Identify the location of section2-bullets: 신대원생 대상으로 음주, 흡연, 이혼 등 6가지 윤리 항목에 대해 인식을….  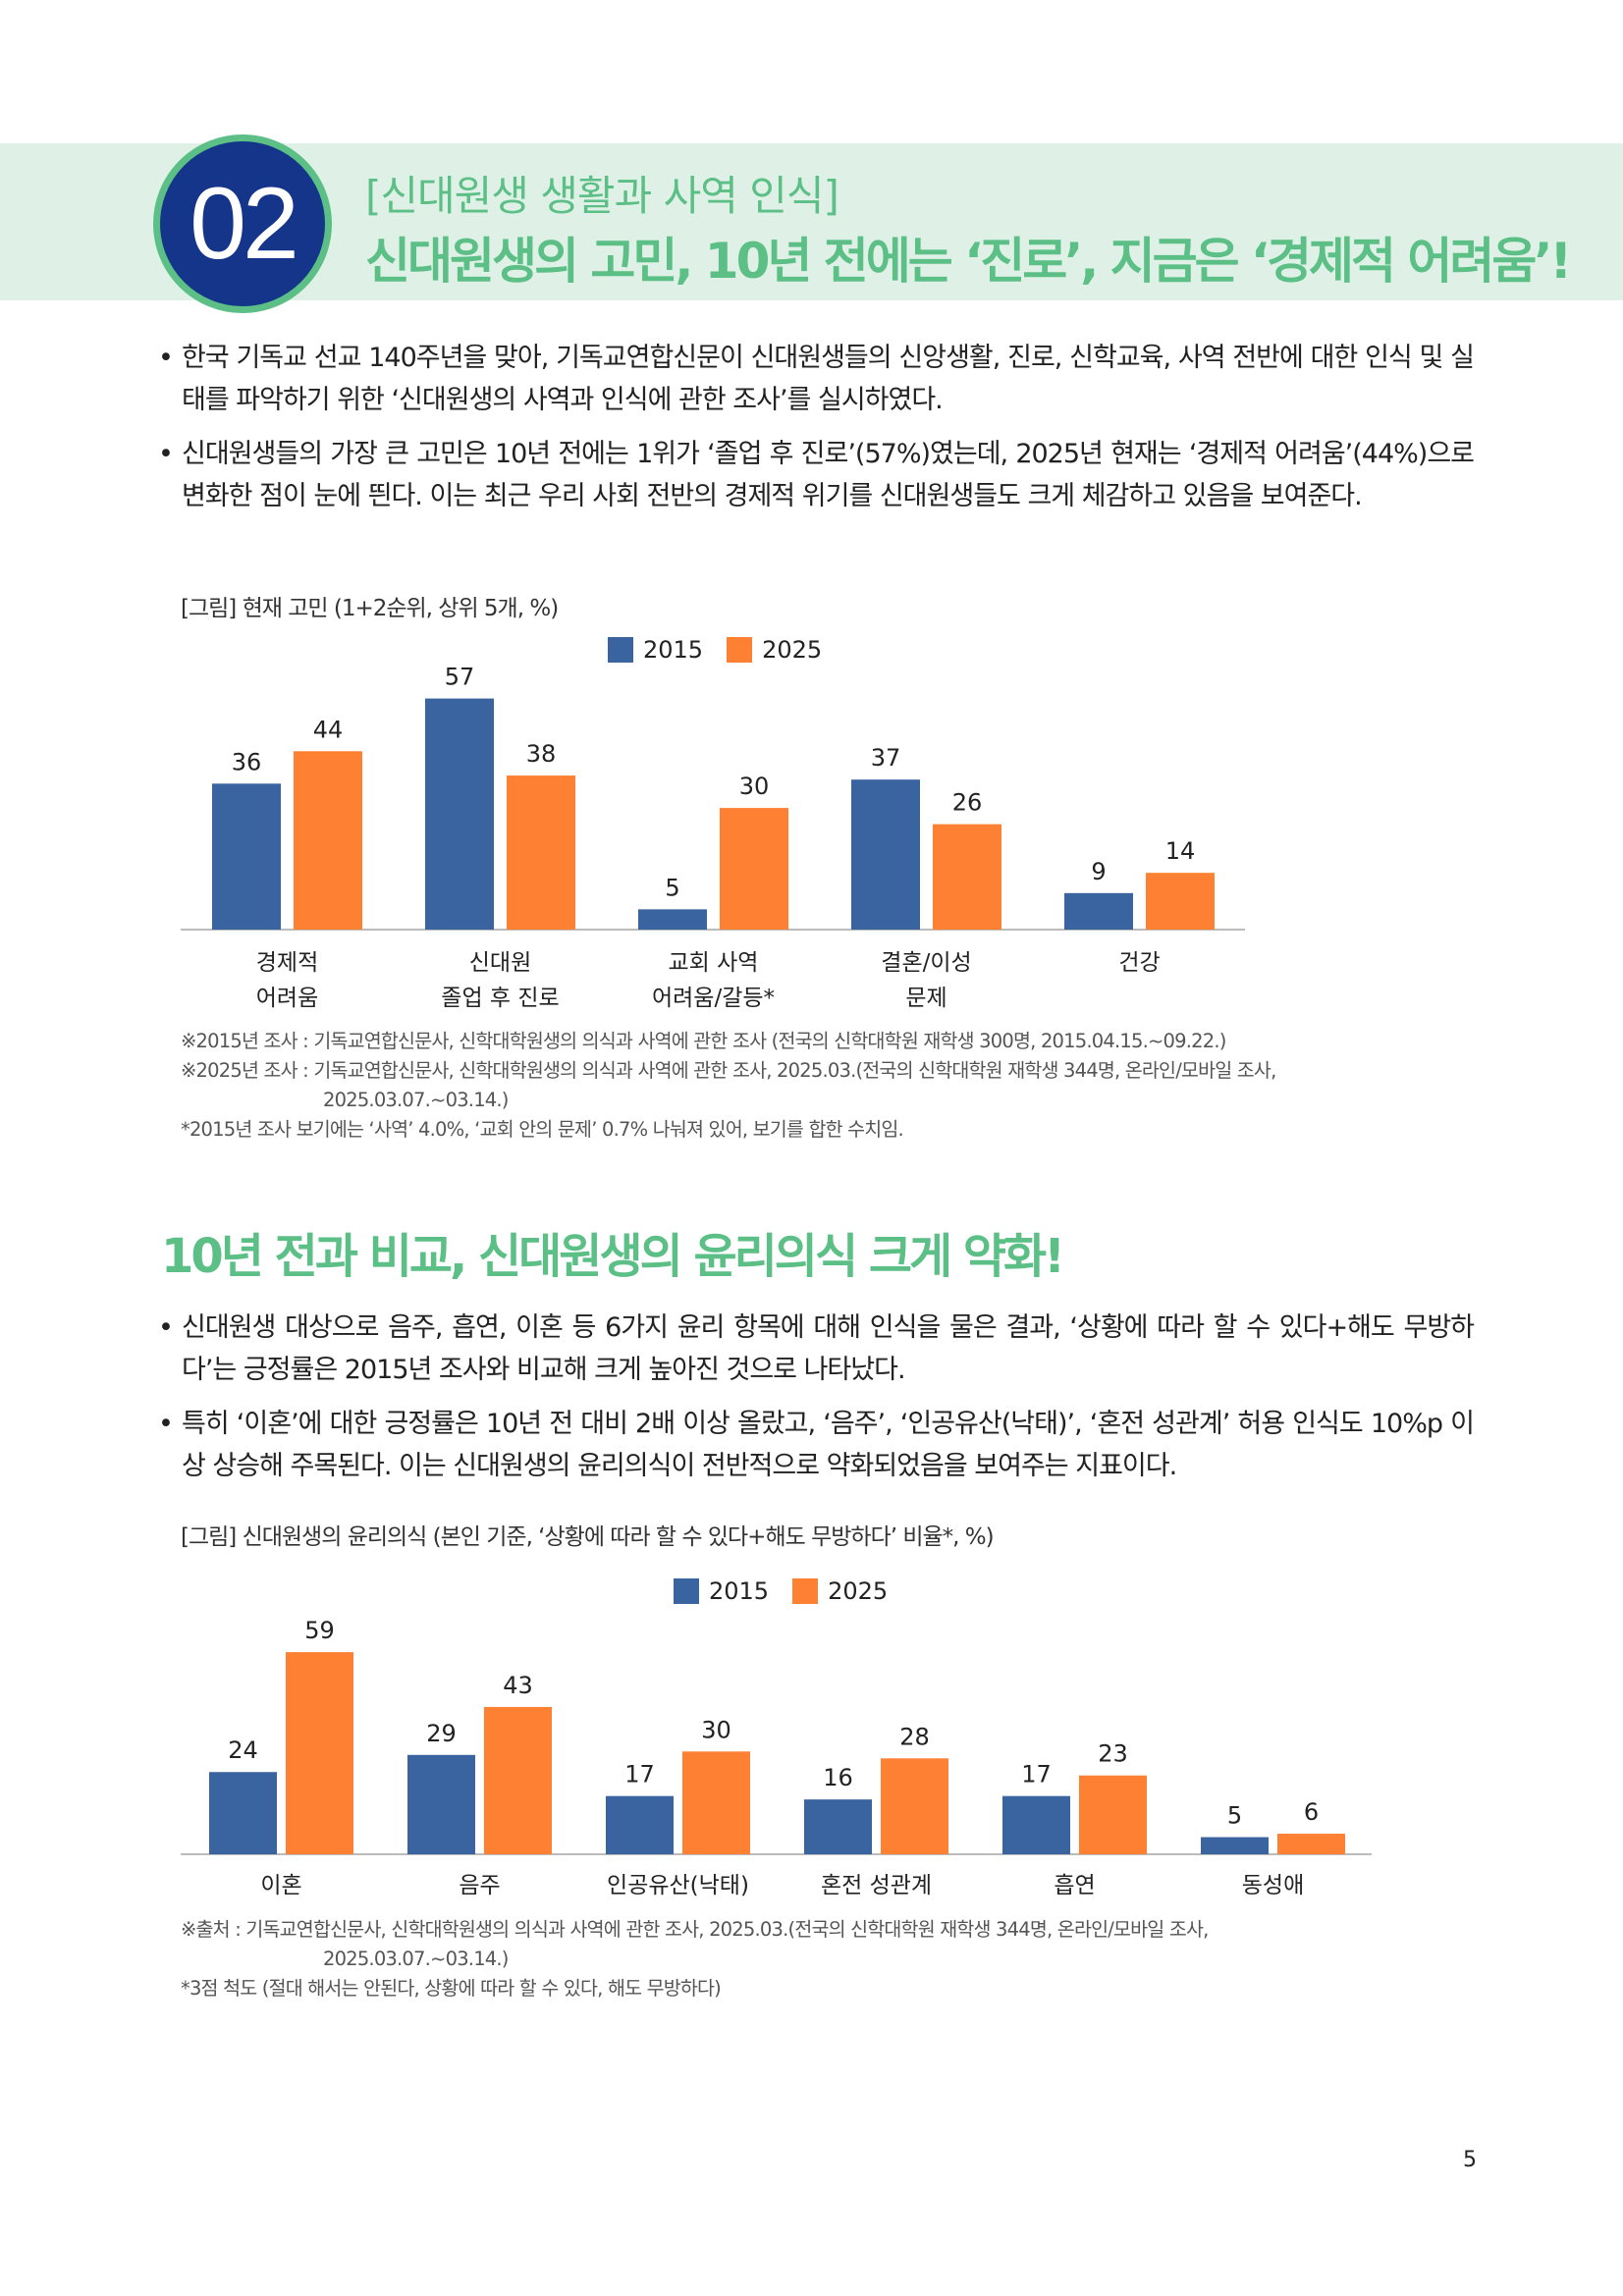
(816, 1403).